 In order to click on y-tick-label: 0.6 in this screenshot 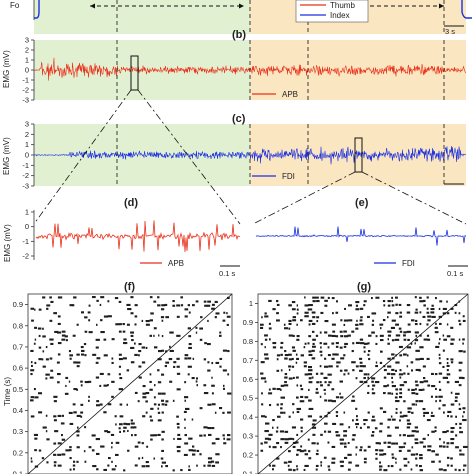, I will do `click(18, 368)`.